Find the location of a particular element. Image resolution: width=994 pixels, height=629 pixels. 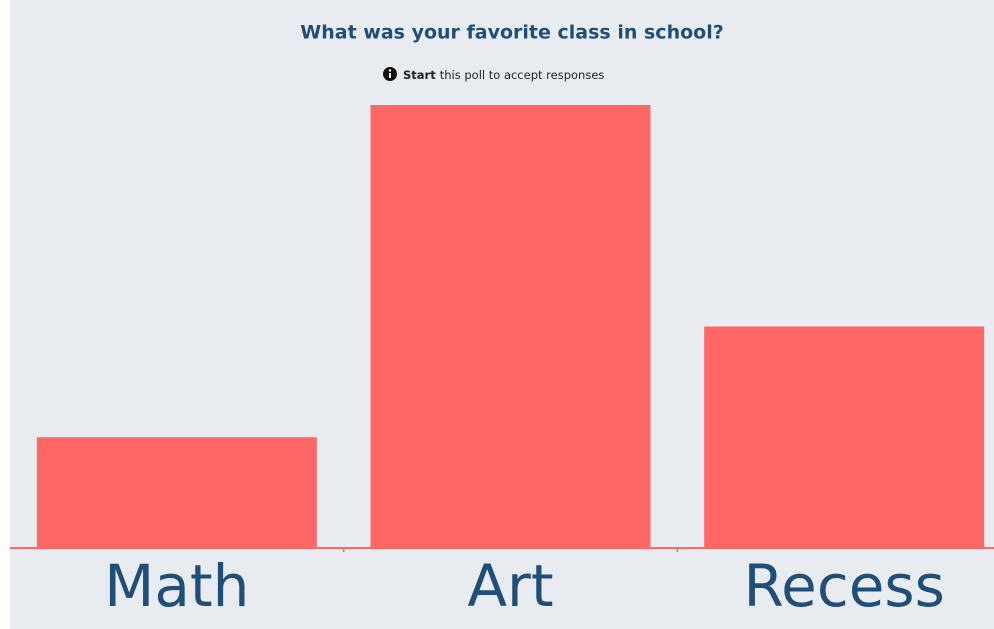

notice: Start this poll to accept responses is located at coordinates (493, 74).